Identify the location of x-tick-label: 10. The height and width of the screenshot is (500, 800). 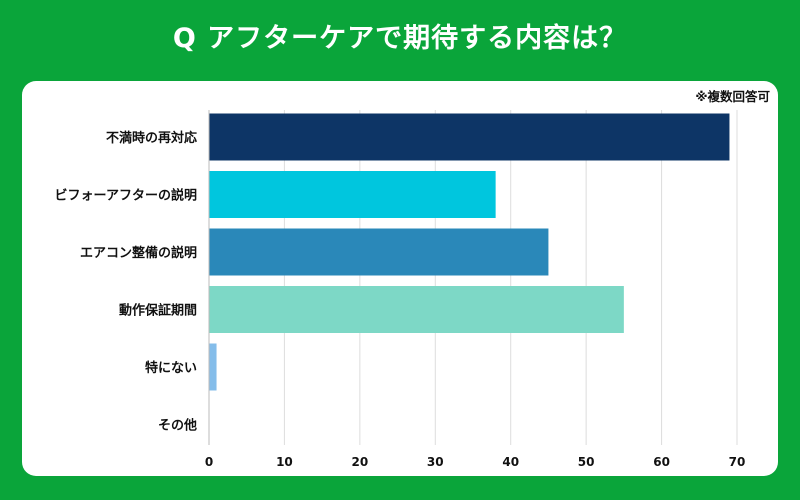
(284, 462).